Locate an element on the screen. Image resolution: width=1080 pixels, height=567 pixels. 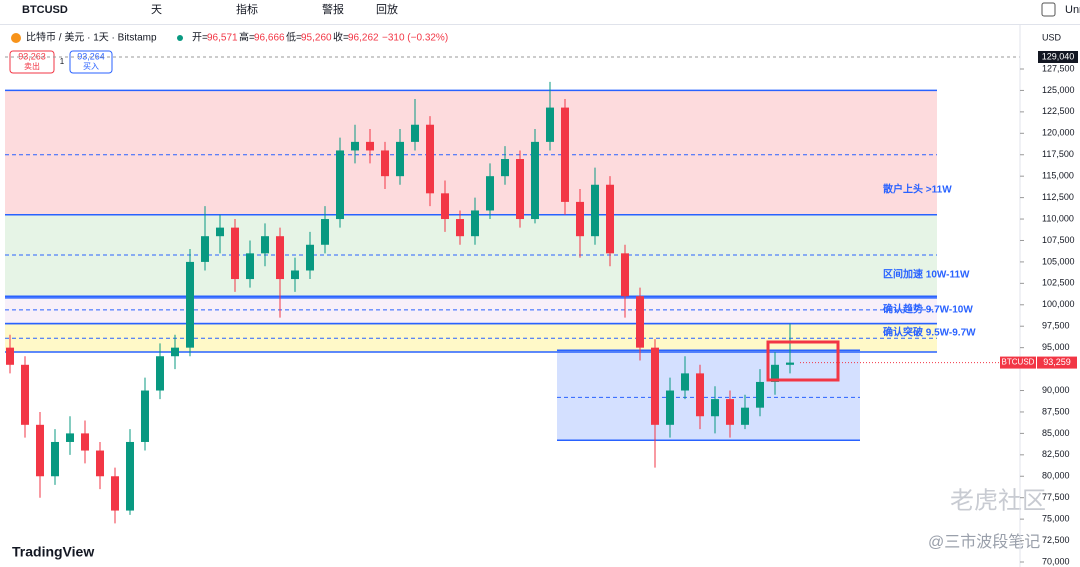
y-tick-label: 100,000 is located at coordinates (1058, 304).